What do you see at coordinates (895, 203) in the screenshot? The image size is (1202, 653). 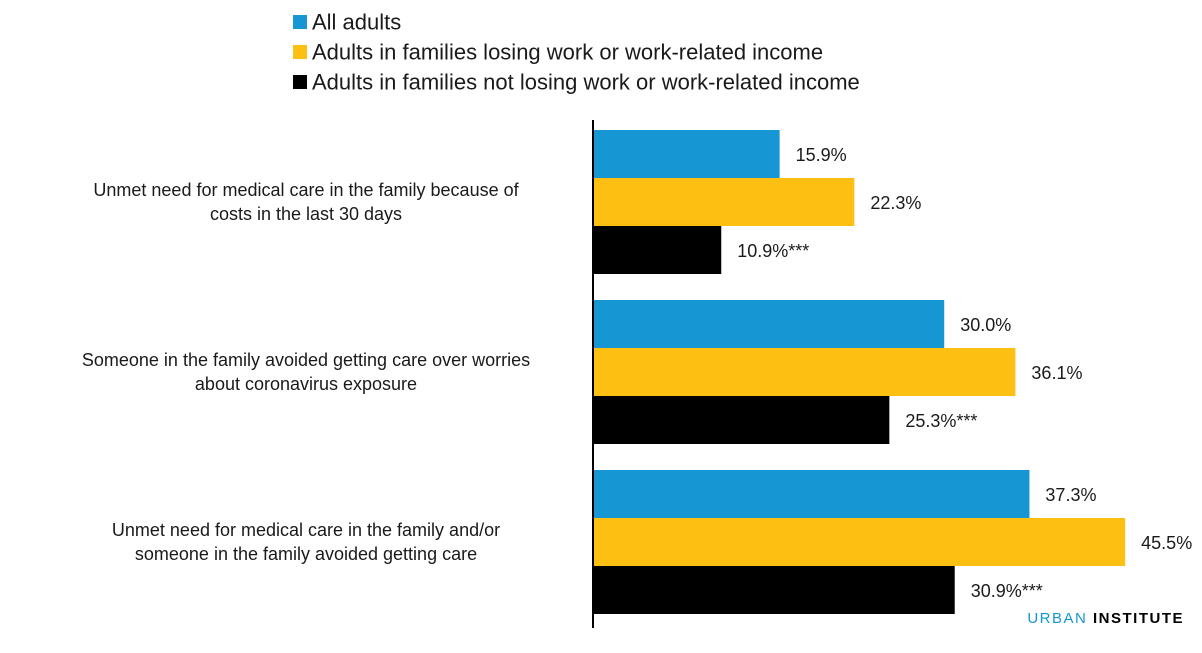 I see `bar-value-label-1-2: 22.3%` at bounding box center [895, 203].